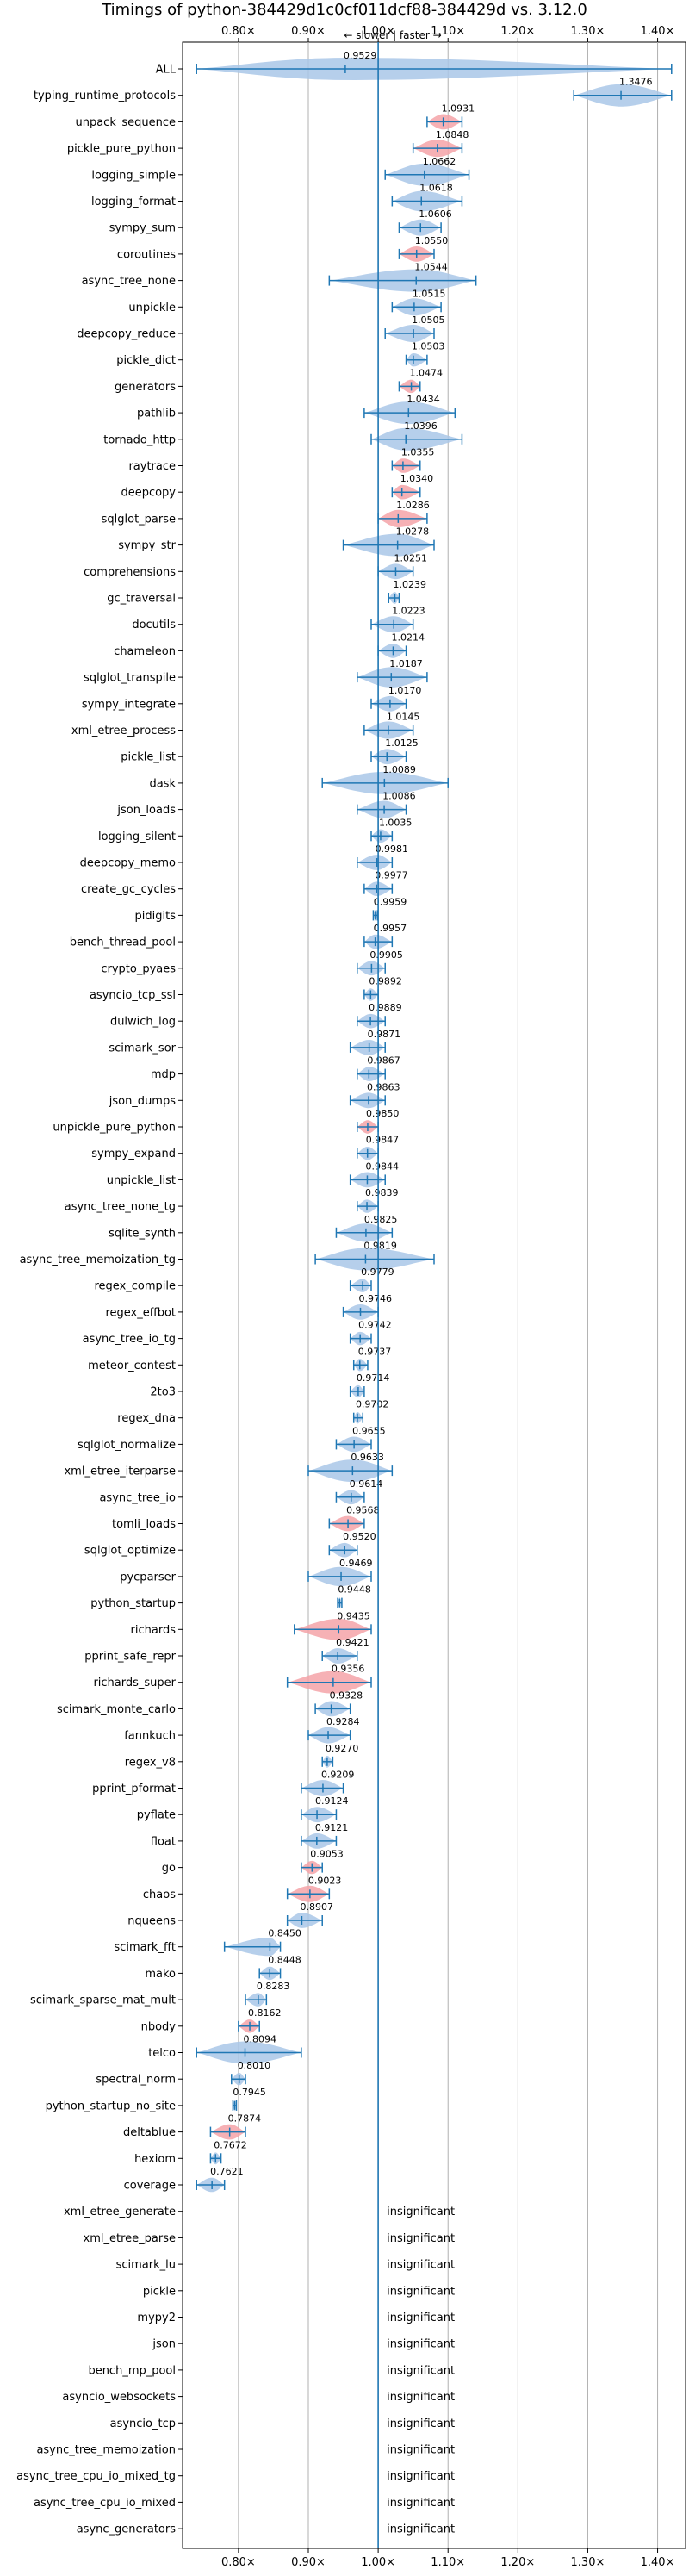 This screenshot has height=2576, width=689. Describe the element at coordinates (152, 308) in the screenshot. I see `category-label: unpickle` at that location.